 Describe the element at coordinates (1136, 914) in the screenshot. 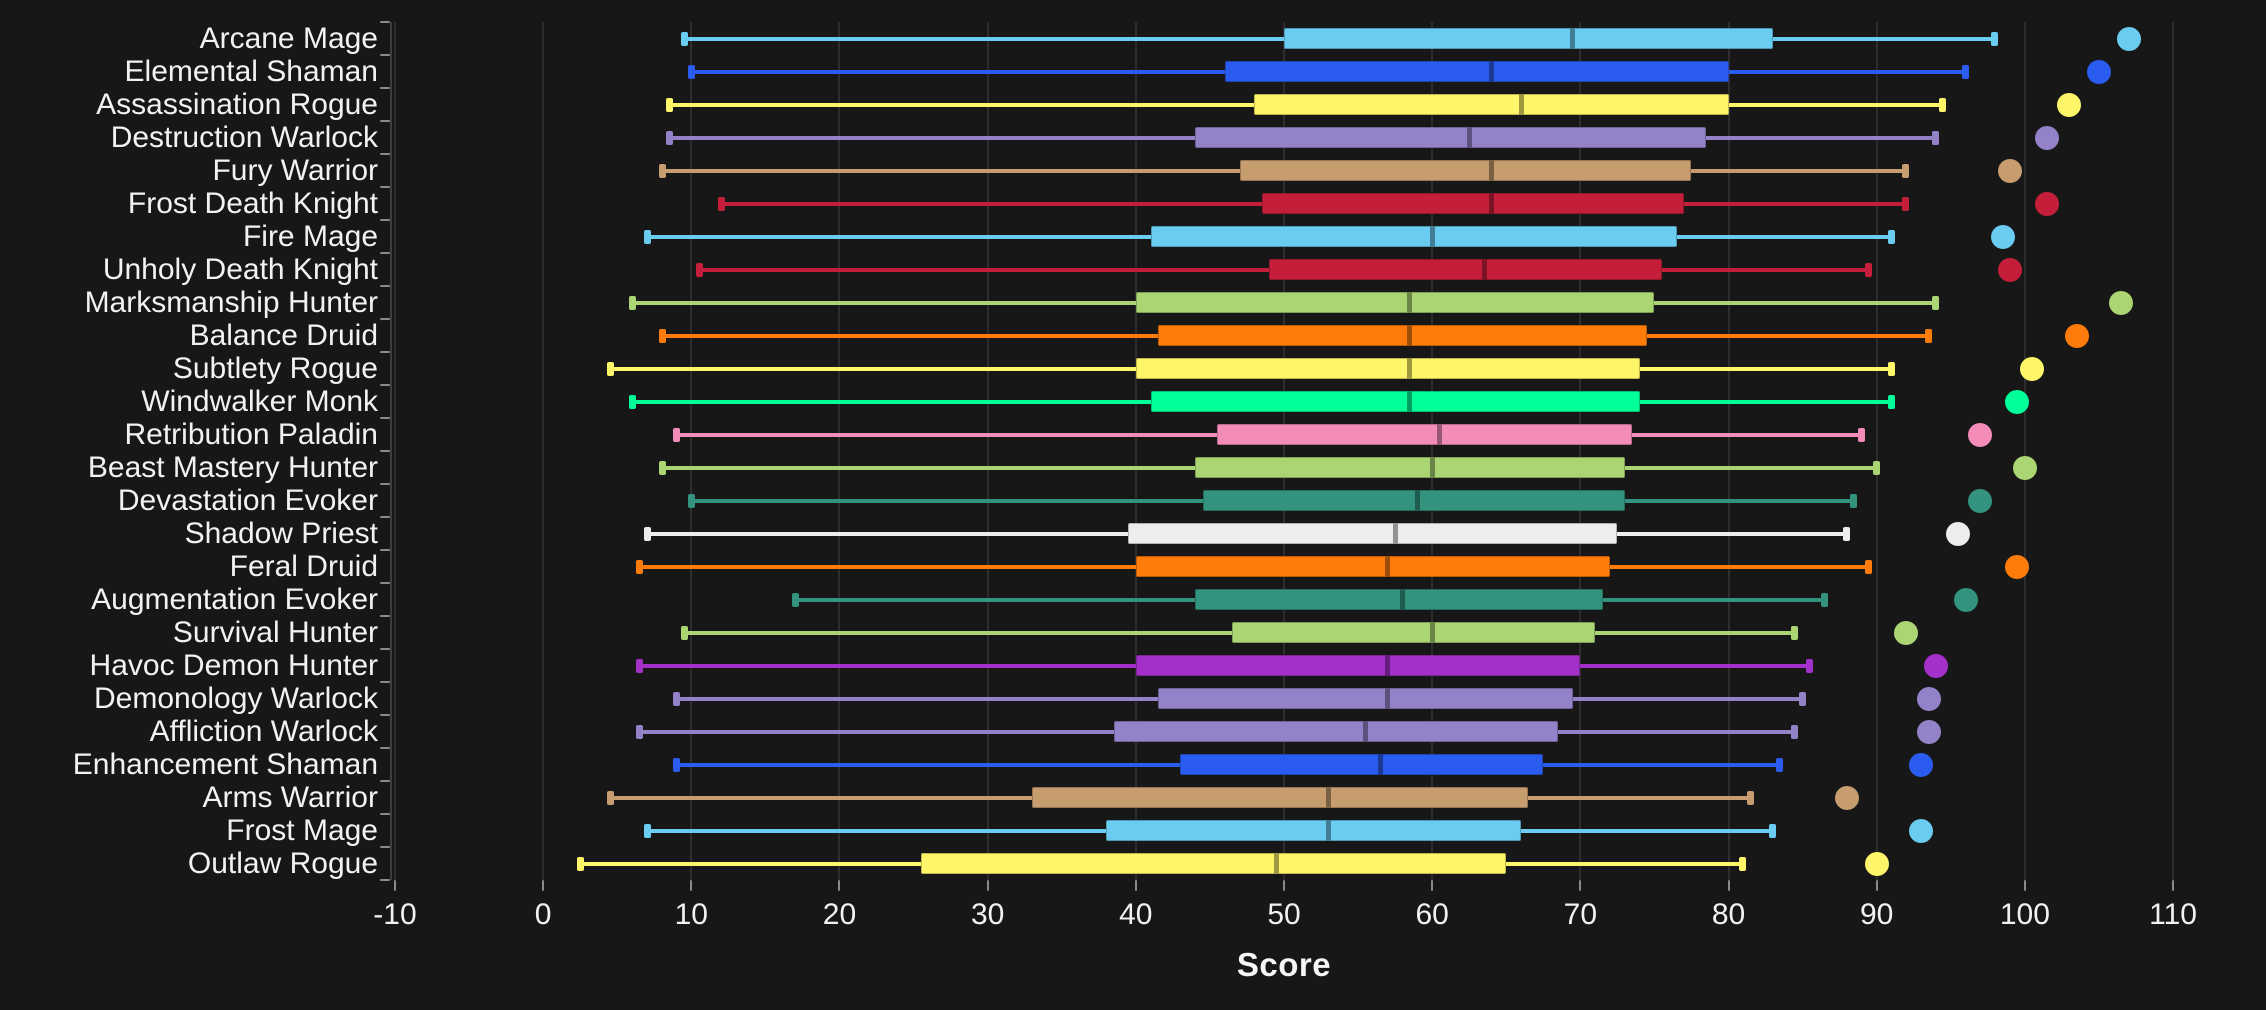

I see `x-tick-label: 40` at that location.